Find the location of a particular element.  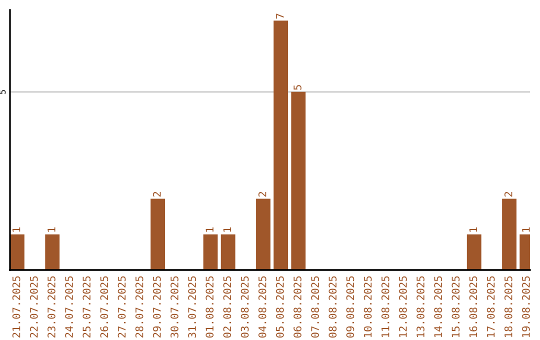

x-tick-label: 18.08.2025 is located at coordinates (508, 307).